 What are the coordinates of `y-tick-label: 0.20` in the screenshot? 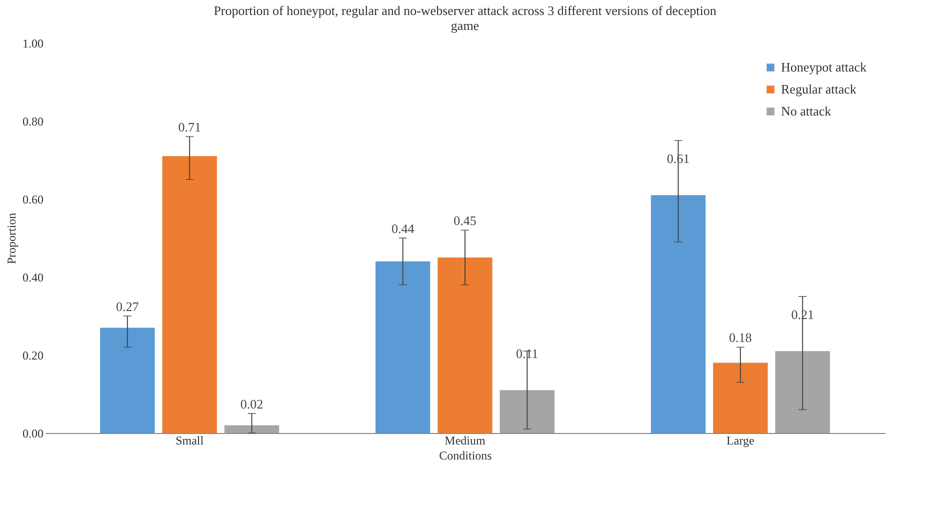 It's located at (33, 355).